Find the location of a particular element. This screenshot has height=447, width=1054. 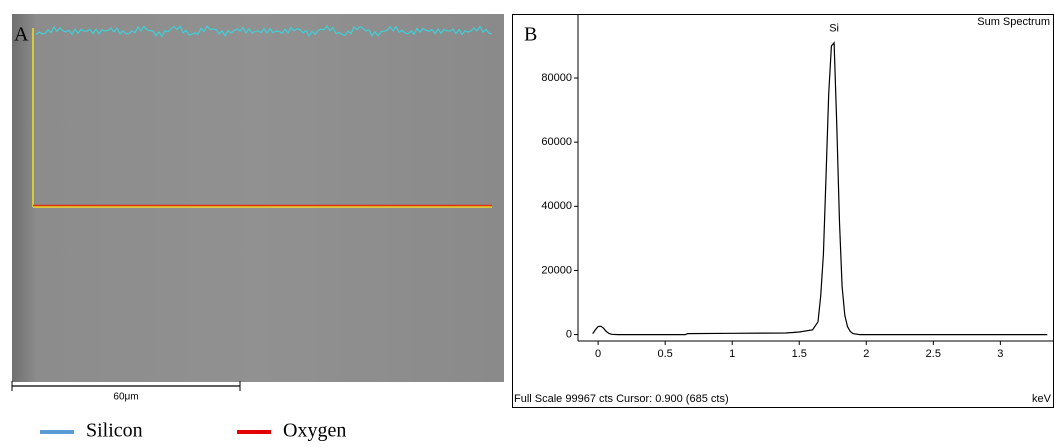

x-tick-label: 1 is located at coordinates (732, 354).